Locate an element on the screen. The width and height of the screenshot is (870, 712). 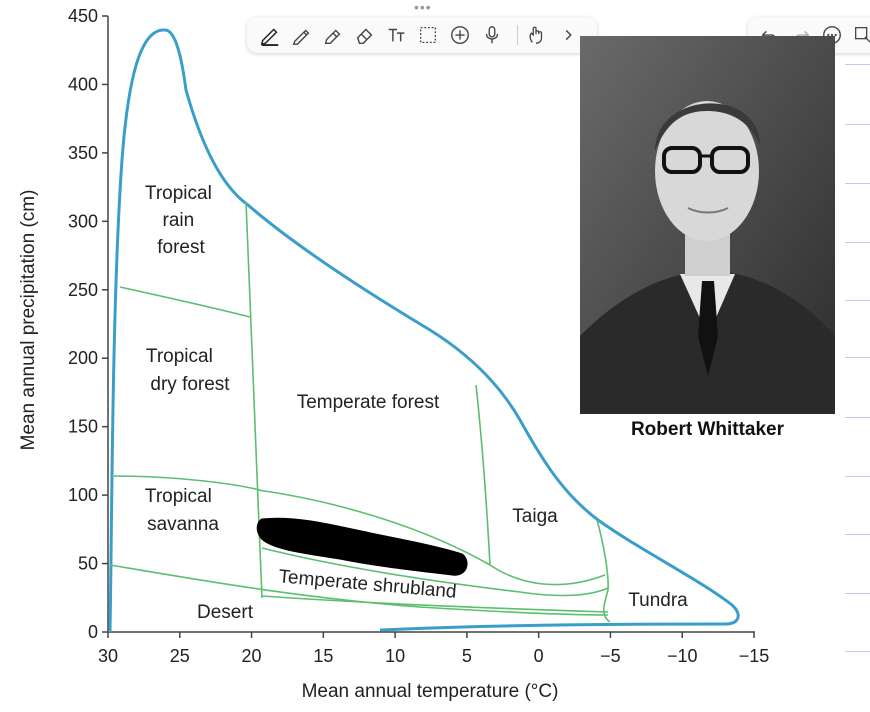
x-tick-label: −10 is located at coordinates (682, 656).